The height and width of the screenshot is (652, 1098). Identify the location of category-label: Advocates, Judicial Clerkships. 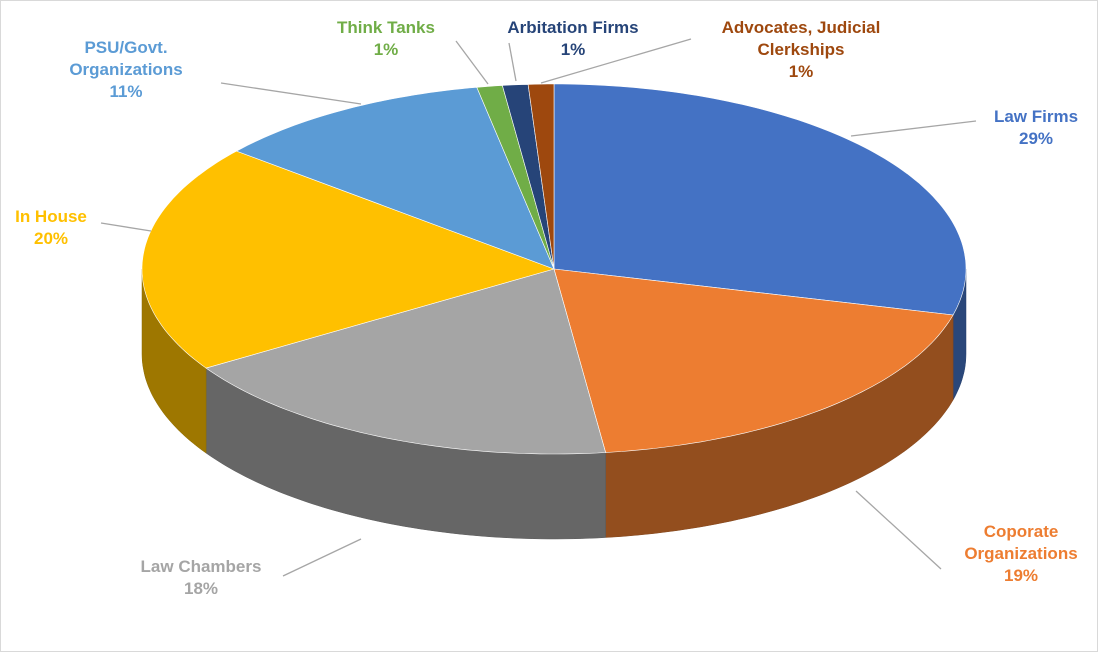
(801, 38).